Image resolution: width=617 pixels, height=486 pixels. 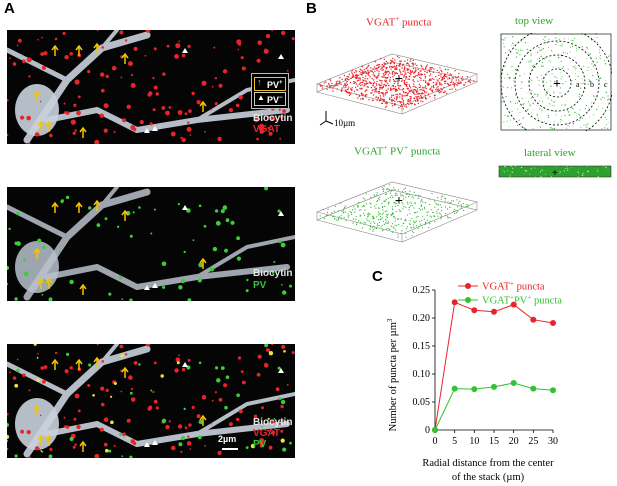 What do you see at coordinates (38, 380) in the screenshot?
I see `colocalized-punctum` at bounding box center [38, 380].